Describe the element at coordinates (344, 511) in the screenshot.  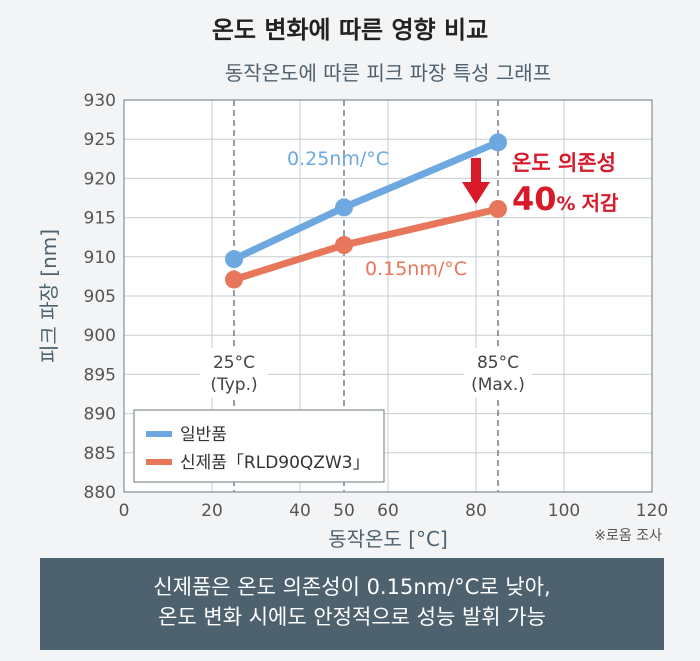
I see `x-tick-label: 50` at that location.